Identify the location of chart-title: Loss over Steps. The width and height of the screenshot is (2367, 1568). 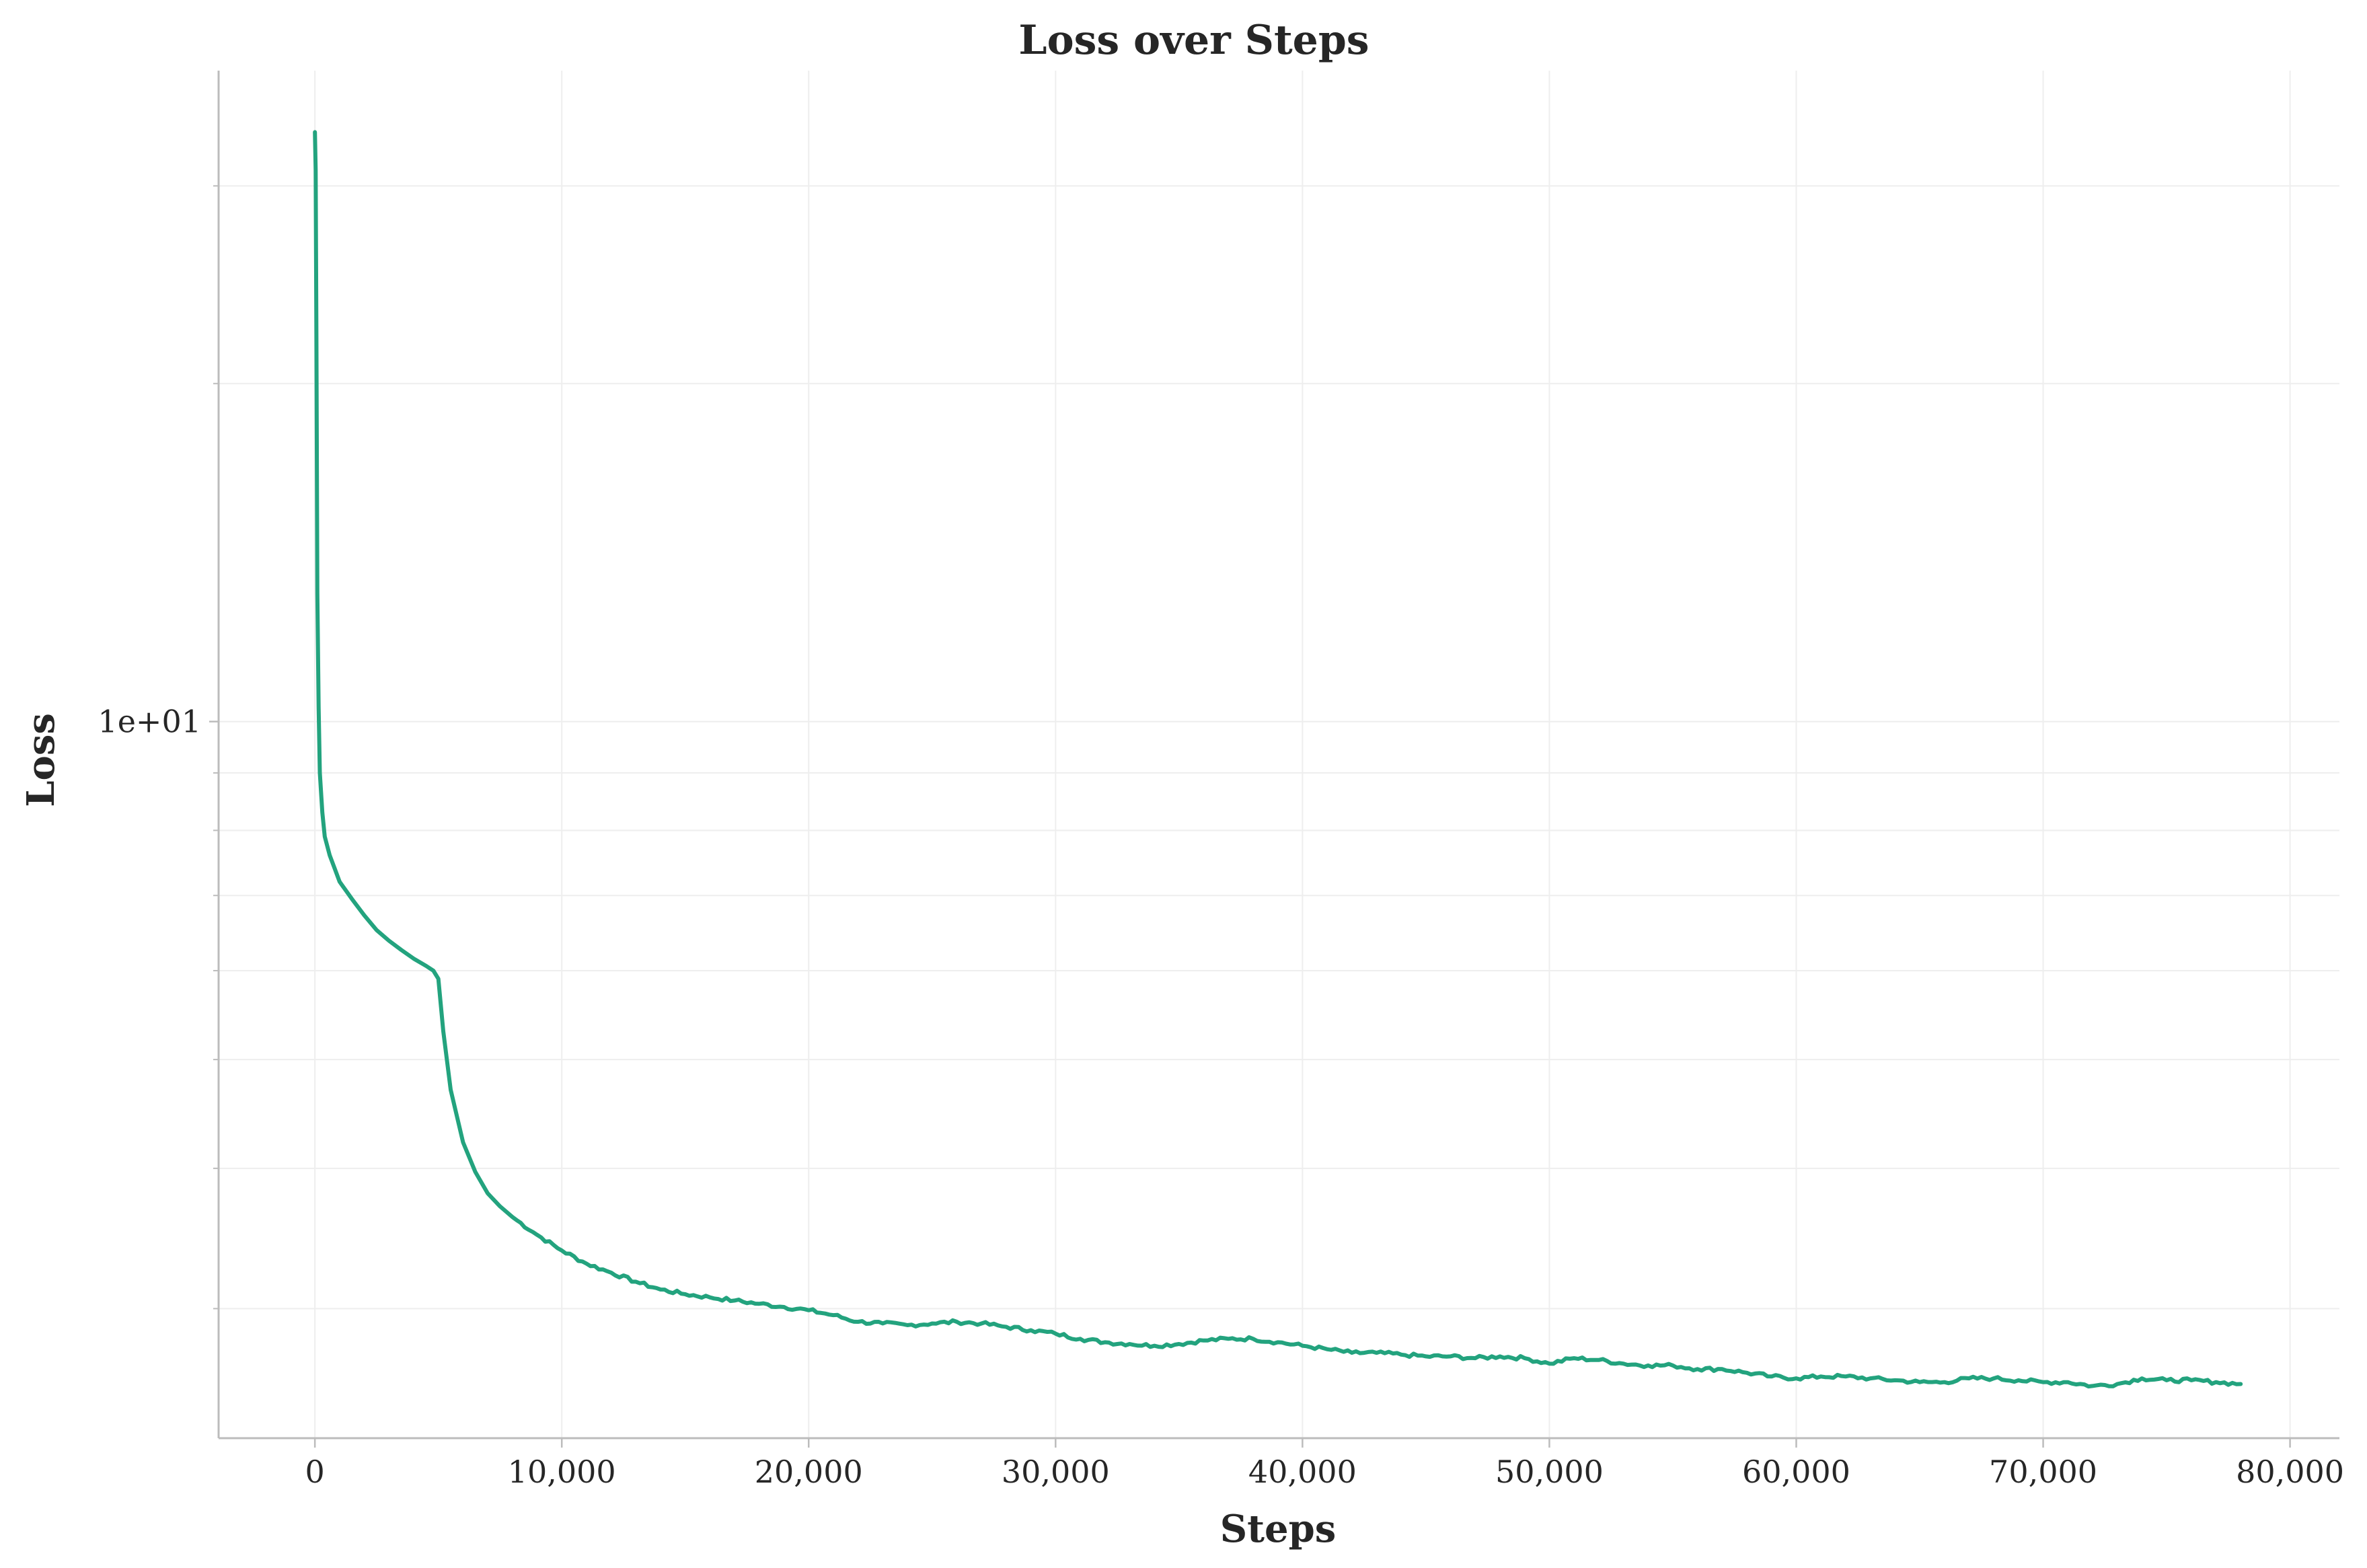
(1193, 40).